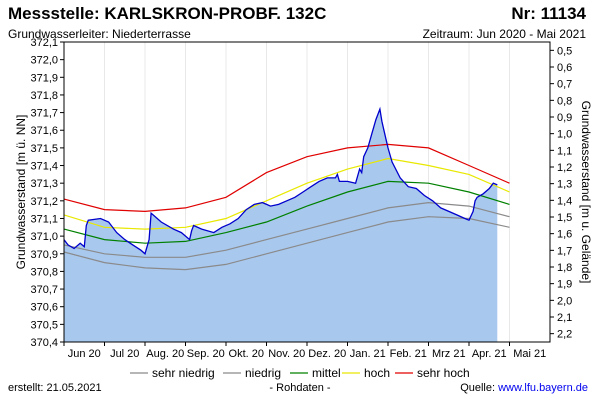 This screenshot has height=400, width=600. What do you see at coordinates (564, 168) in the screenshot?
I see `y-tick-right-label: 1,2` at bounding box center [564, 168].